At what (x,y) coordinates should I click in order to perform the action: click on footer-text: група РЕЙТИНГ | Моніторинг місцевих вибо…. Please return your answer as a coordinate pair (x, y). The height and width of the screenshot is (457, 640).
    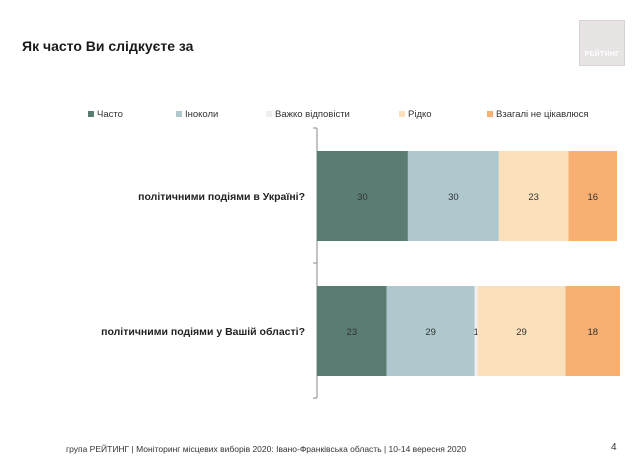
    Looking at the image, I should click on (266, 449).